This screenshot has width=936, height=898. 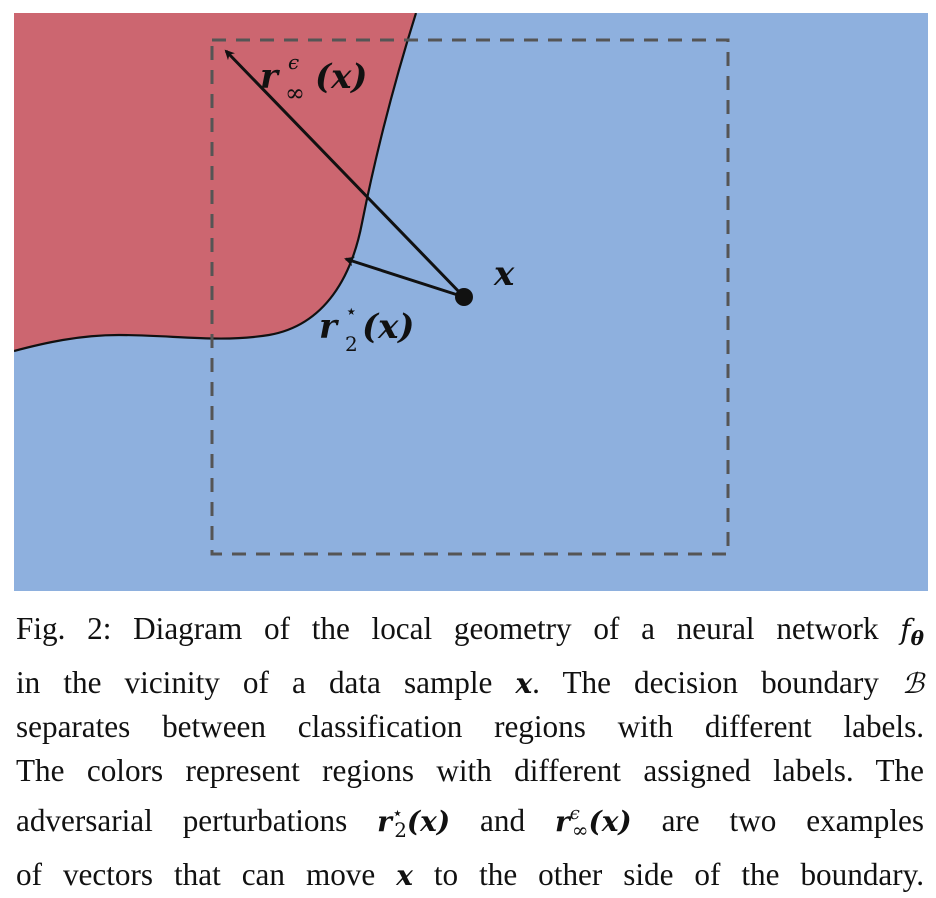 What do you see at coordinates (905, 629) in the screenshot?
I see `f-symbol: f` at bounding box center [905, 629].